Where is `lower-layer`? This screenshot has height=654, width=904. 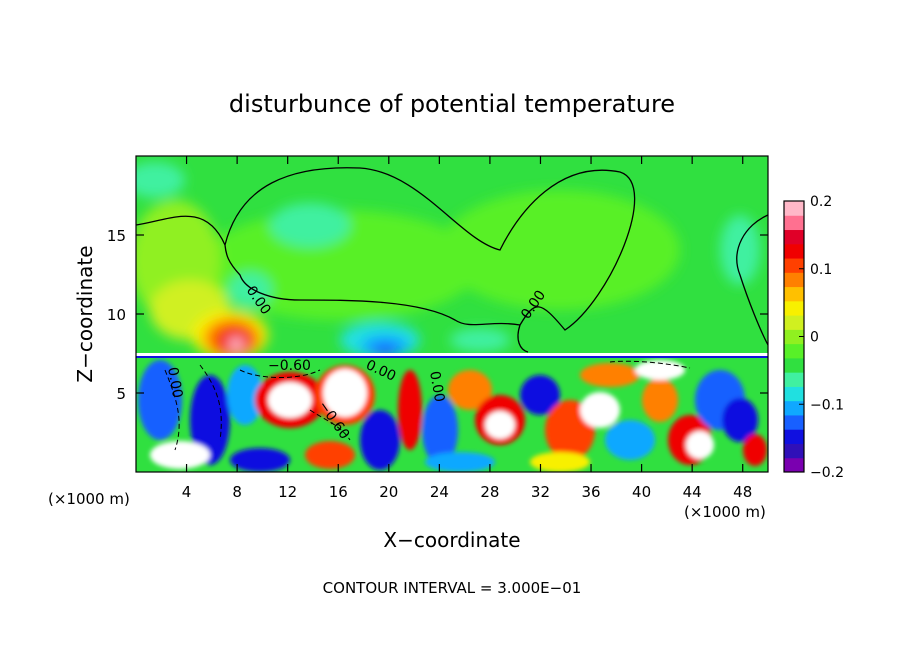 lower-layer is located at coordinates (452, 412).